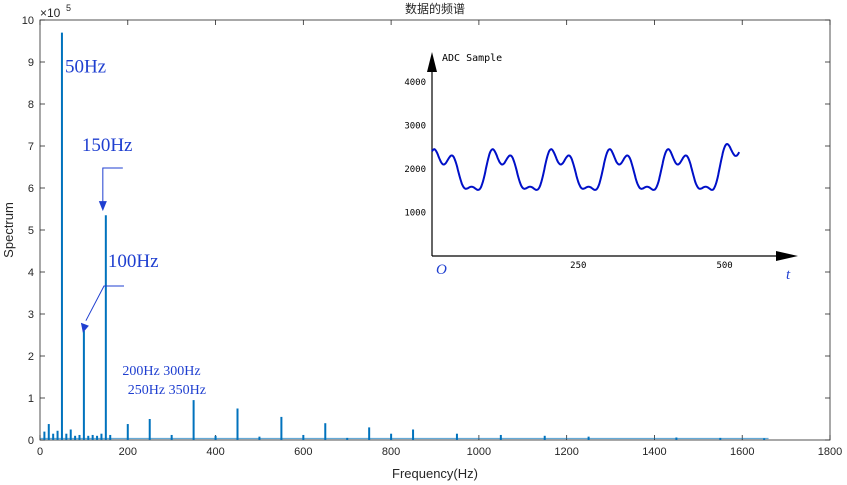 Image resolution: width=847 pixels, height=485 pixels. I want to click on arrowhead-100hz, so click(84, 327).